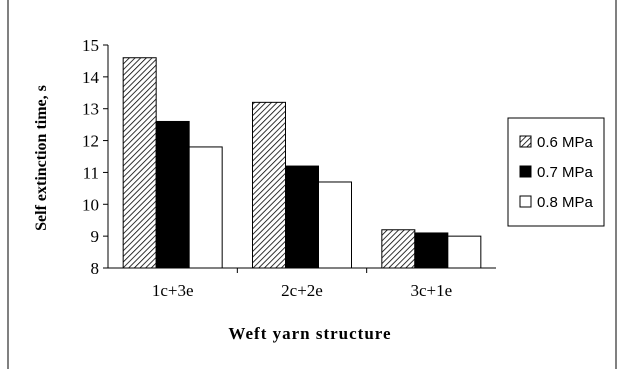  I want to click on y-tick-label: 8, so click(95, 268).